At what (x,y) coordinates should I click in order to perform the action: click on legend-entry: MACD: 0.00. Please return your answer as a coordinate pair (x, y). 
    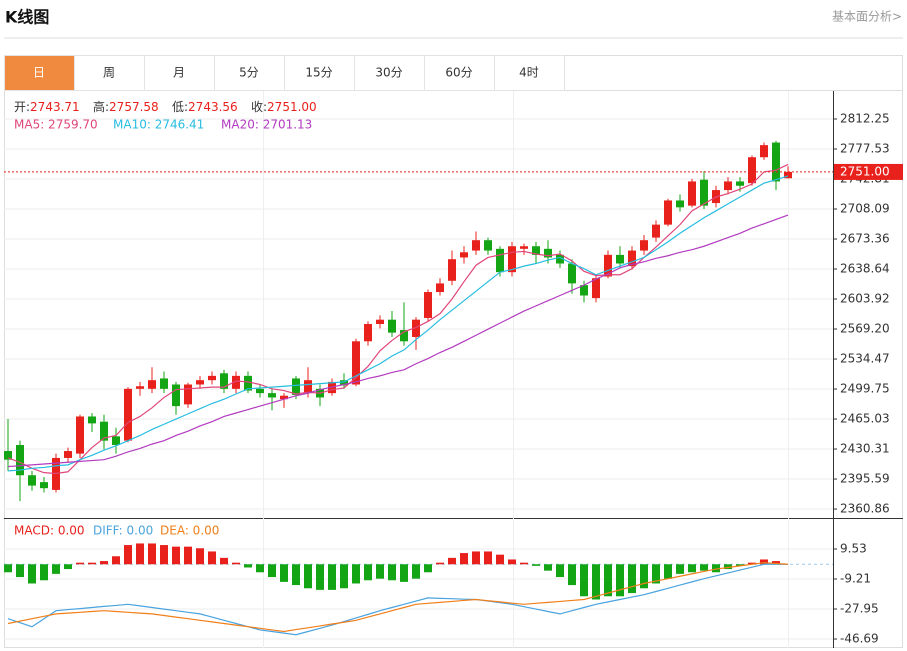
    Looking at the image, I should click on (49, 531).